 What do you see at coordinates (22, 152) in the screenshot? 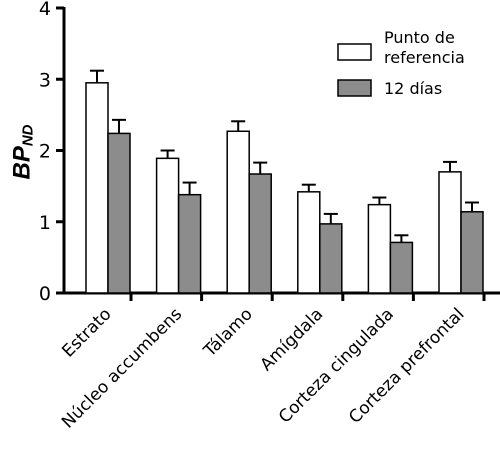
I see `y-axis-label: BPND` at bounding box center [22, 152].